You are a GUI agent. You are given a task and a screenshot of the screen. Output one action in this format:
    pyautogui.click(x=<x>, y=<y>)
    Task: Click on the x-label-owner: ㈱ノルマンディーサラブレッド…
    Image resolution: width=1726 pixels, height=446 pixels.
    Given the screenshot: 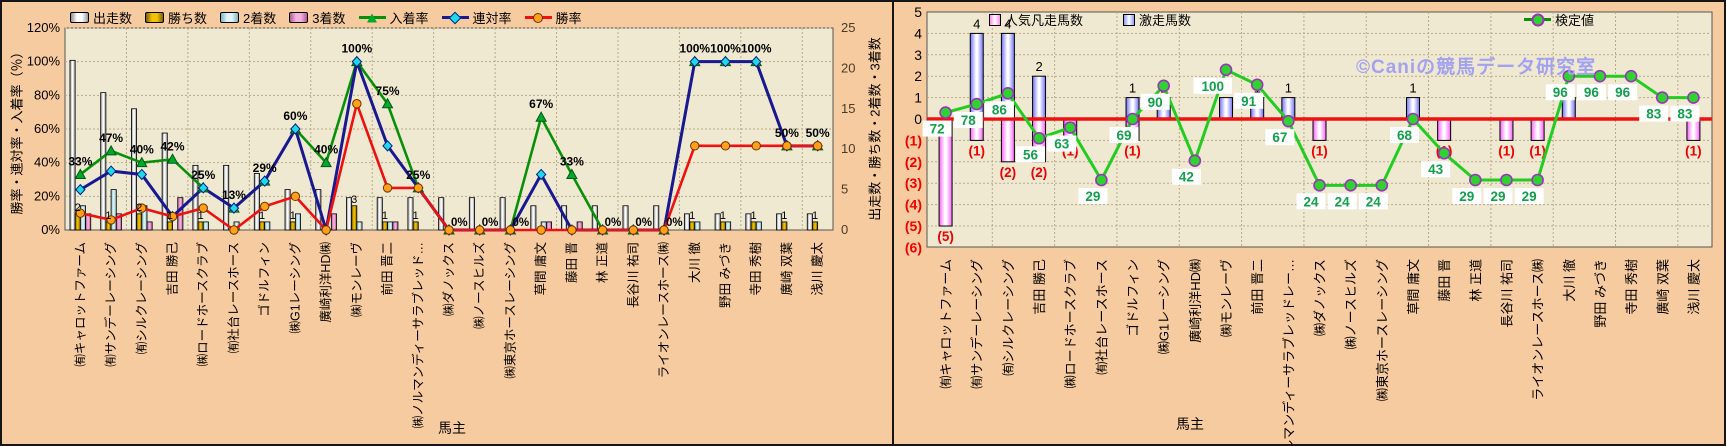 What is the action you would take?
    pyautogui.click(x=417, y=335)
    